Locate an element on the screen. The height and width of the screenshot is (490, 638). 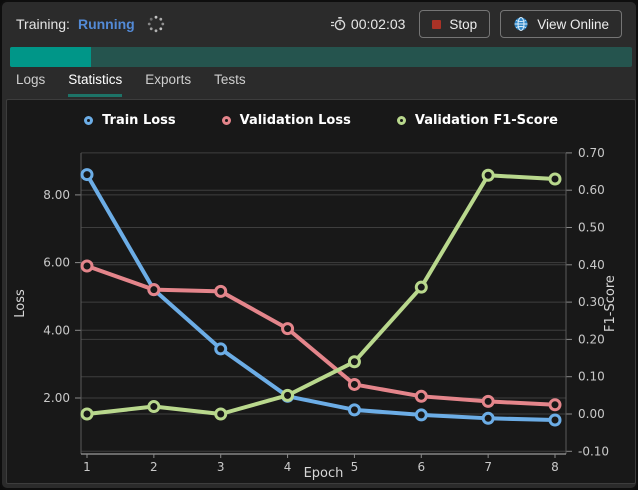
tab-exports: Exports is located at coordinates (168, 79).